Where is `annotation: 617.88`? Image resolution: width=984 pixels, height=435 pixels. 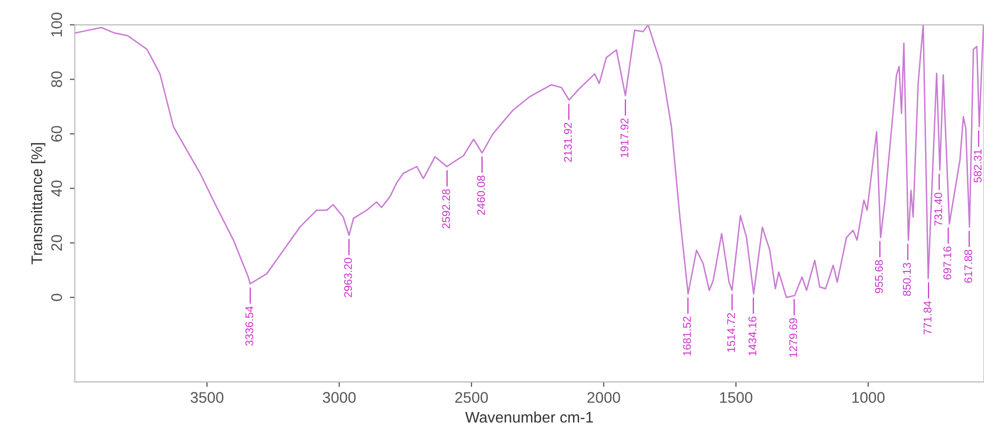
annotation: 617.88 is located at coordinates (968, 266).